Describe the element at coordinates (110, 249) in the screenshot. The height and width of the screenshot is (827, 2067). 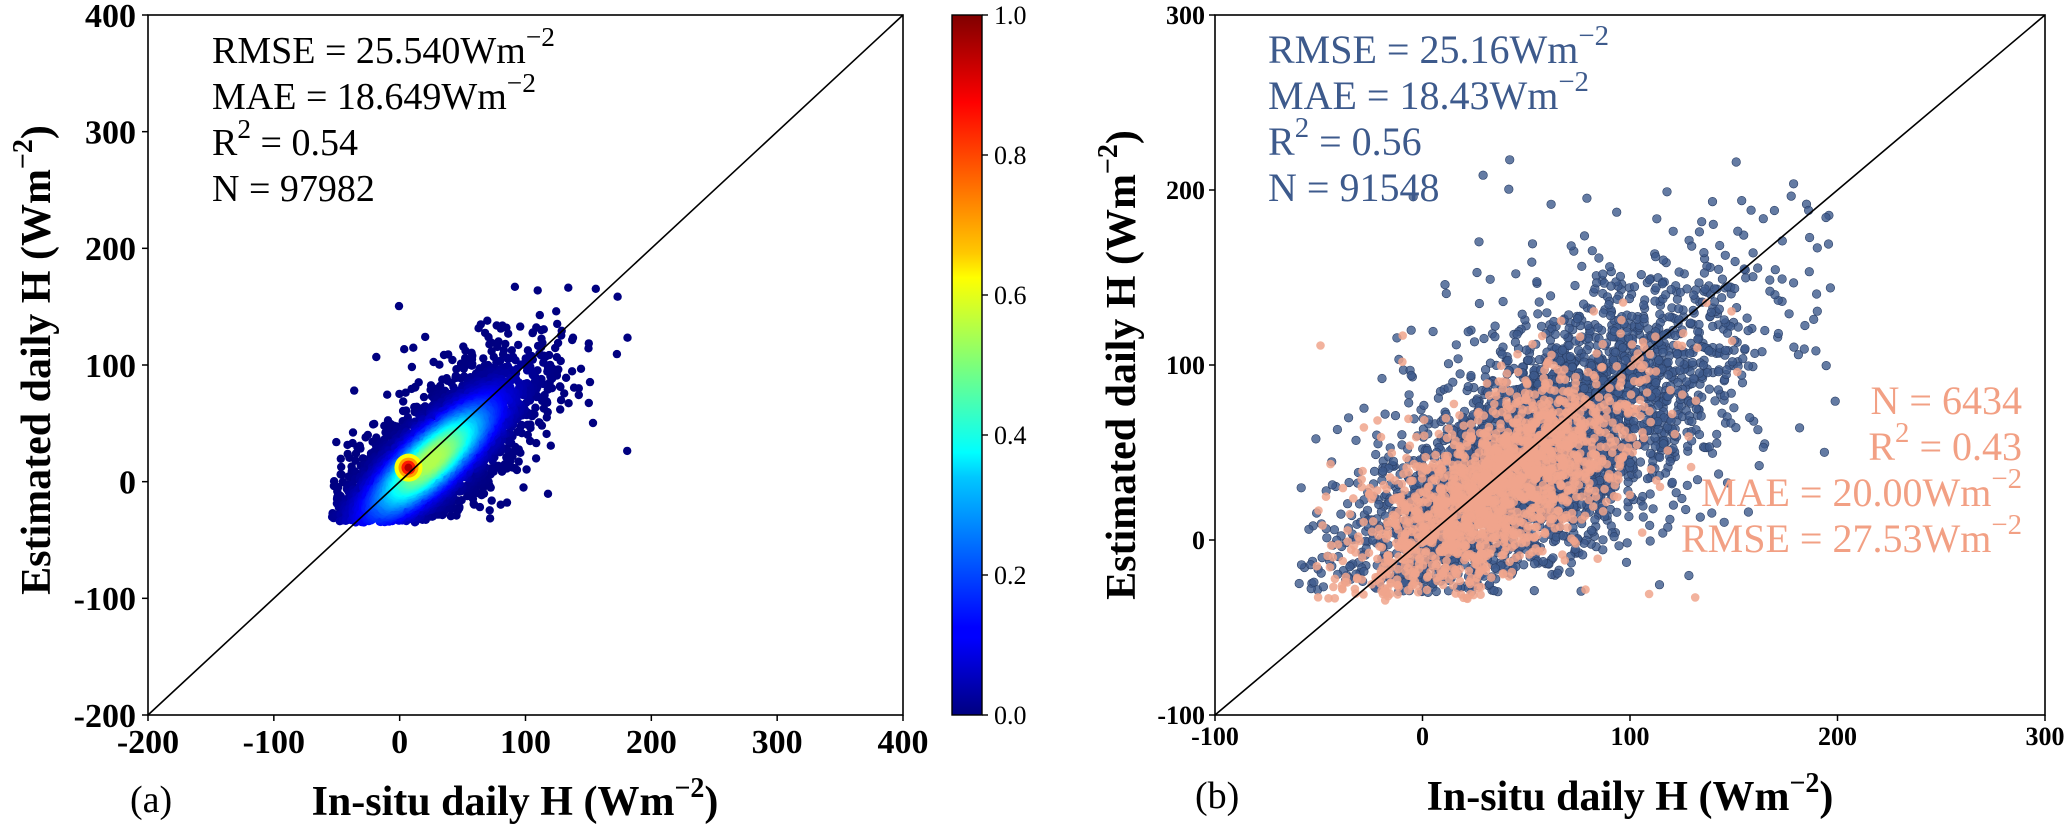
I see `y-tick-label: 200` at that location.